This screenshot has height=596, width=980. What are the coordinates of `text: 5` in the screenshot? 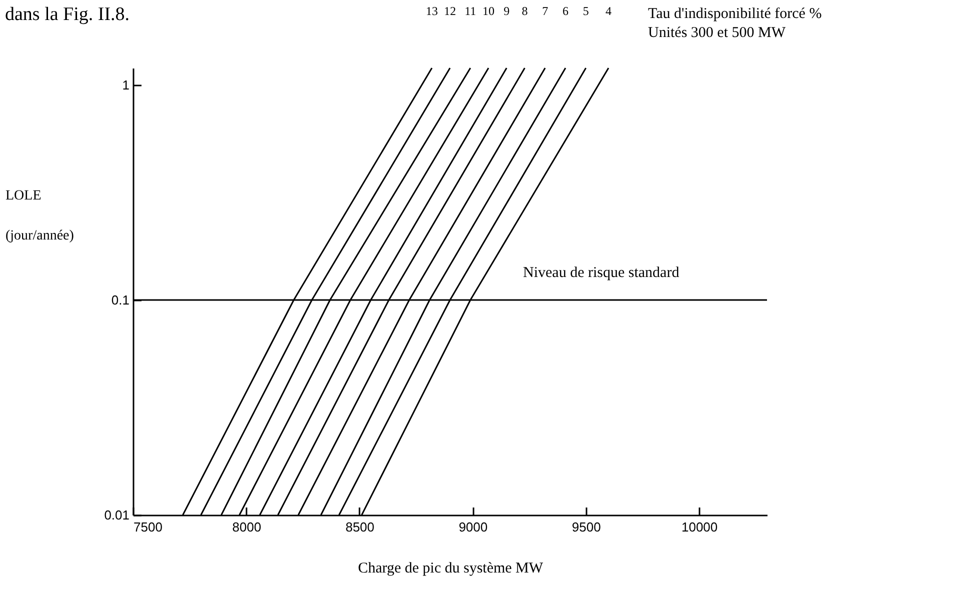 It's located at (585, 11).